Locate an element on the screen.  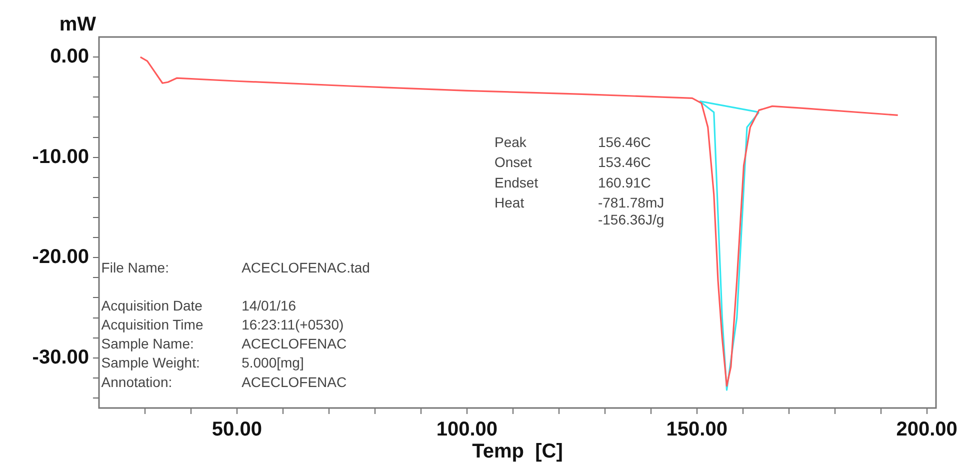
x-tick-label: 50.00 is located at coordinates (237, 429).